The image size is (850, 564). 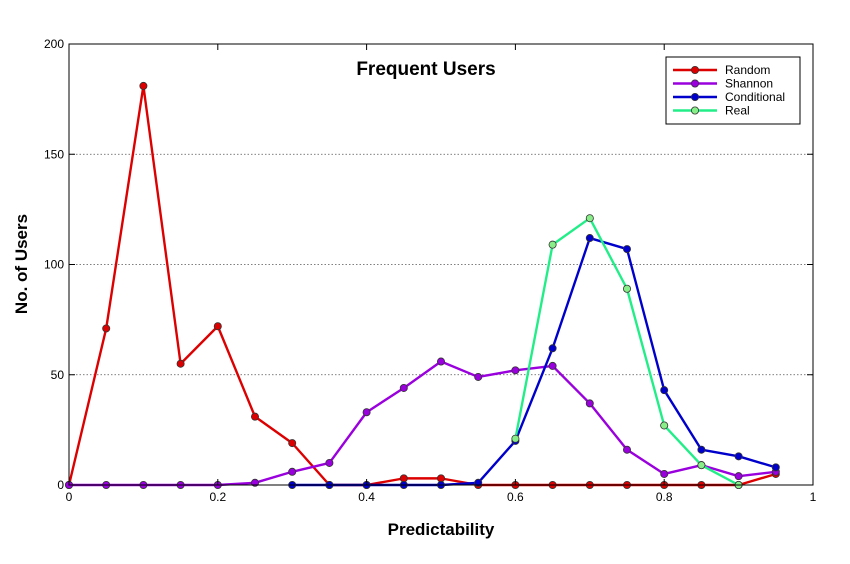 I want to click on x-axis-label: Predictability, so click(x=441, y=529).